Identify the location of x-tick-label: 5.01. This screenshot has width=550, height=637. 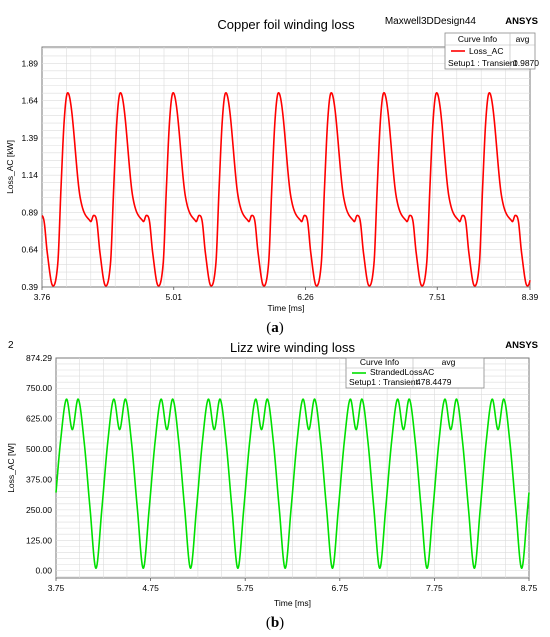
(173, 297).